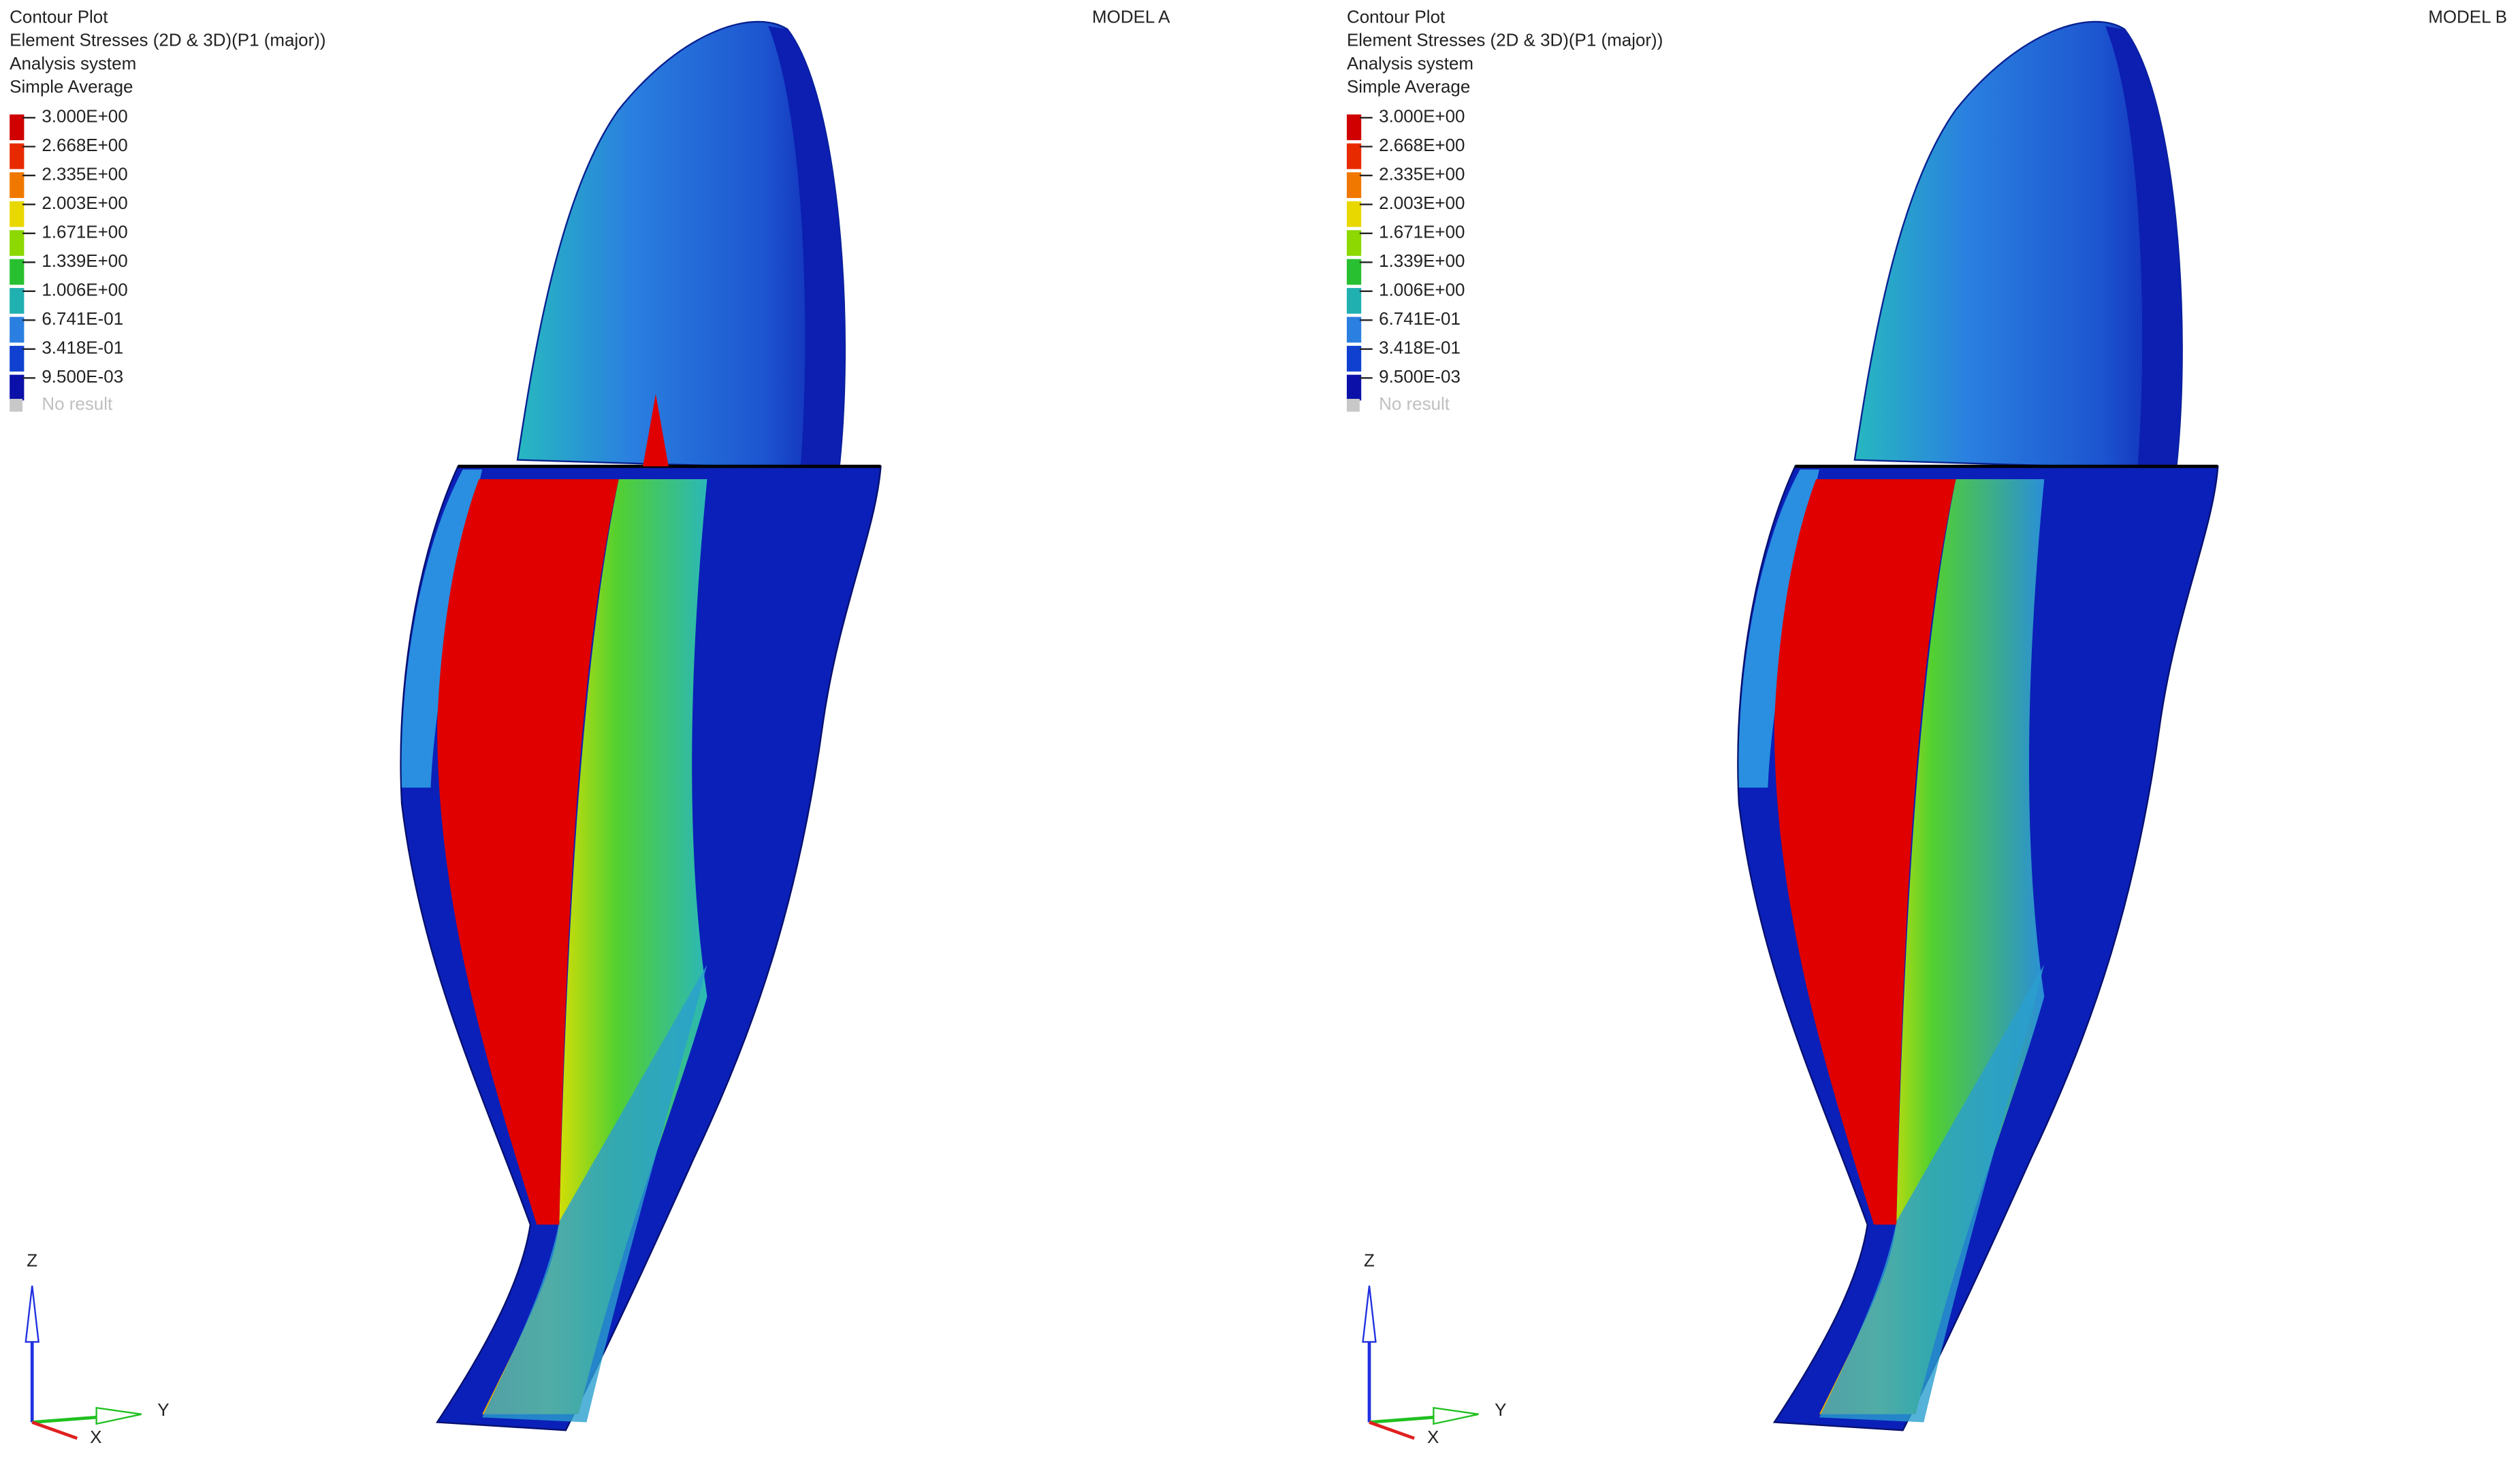  I want to click on model-label: MODEL B, so click(2467, 16).